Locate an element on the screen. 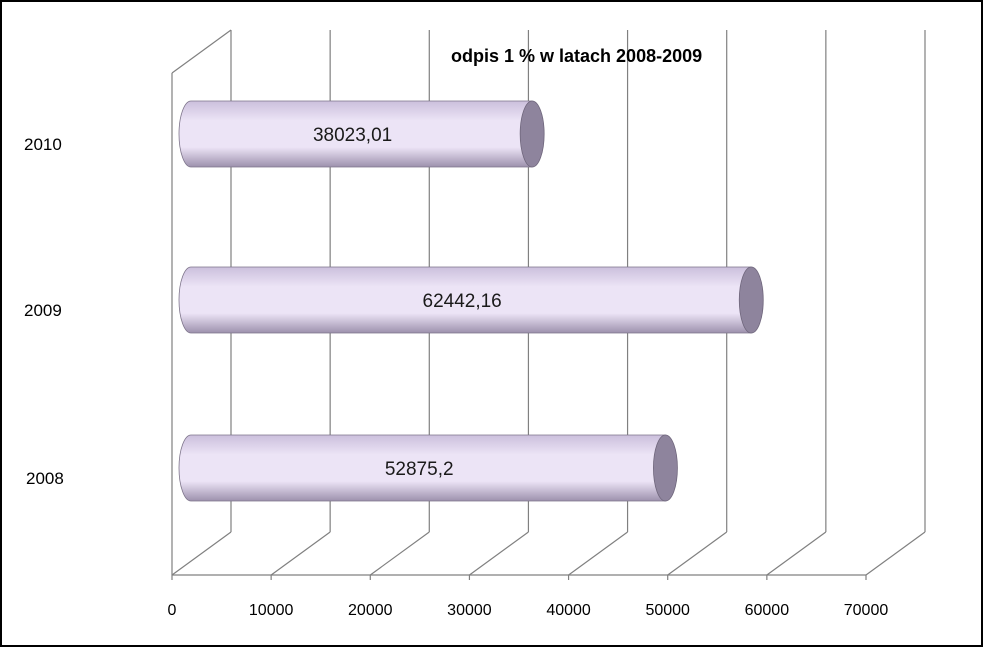 The image size is (983, 647). x-tick-labels: 0 10000 20000 30000 40000 50000 60000 70000 is located at coordinates (528, 610).